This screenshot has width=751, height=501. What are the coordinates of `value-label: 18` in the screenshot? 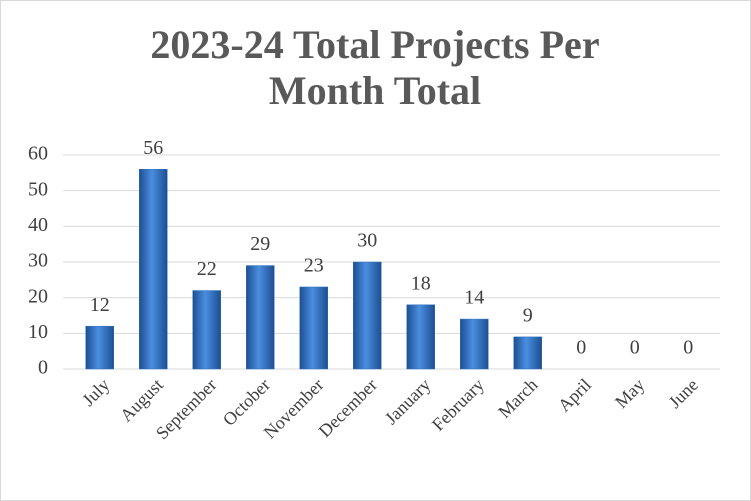 It's located at (421, 283).